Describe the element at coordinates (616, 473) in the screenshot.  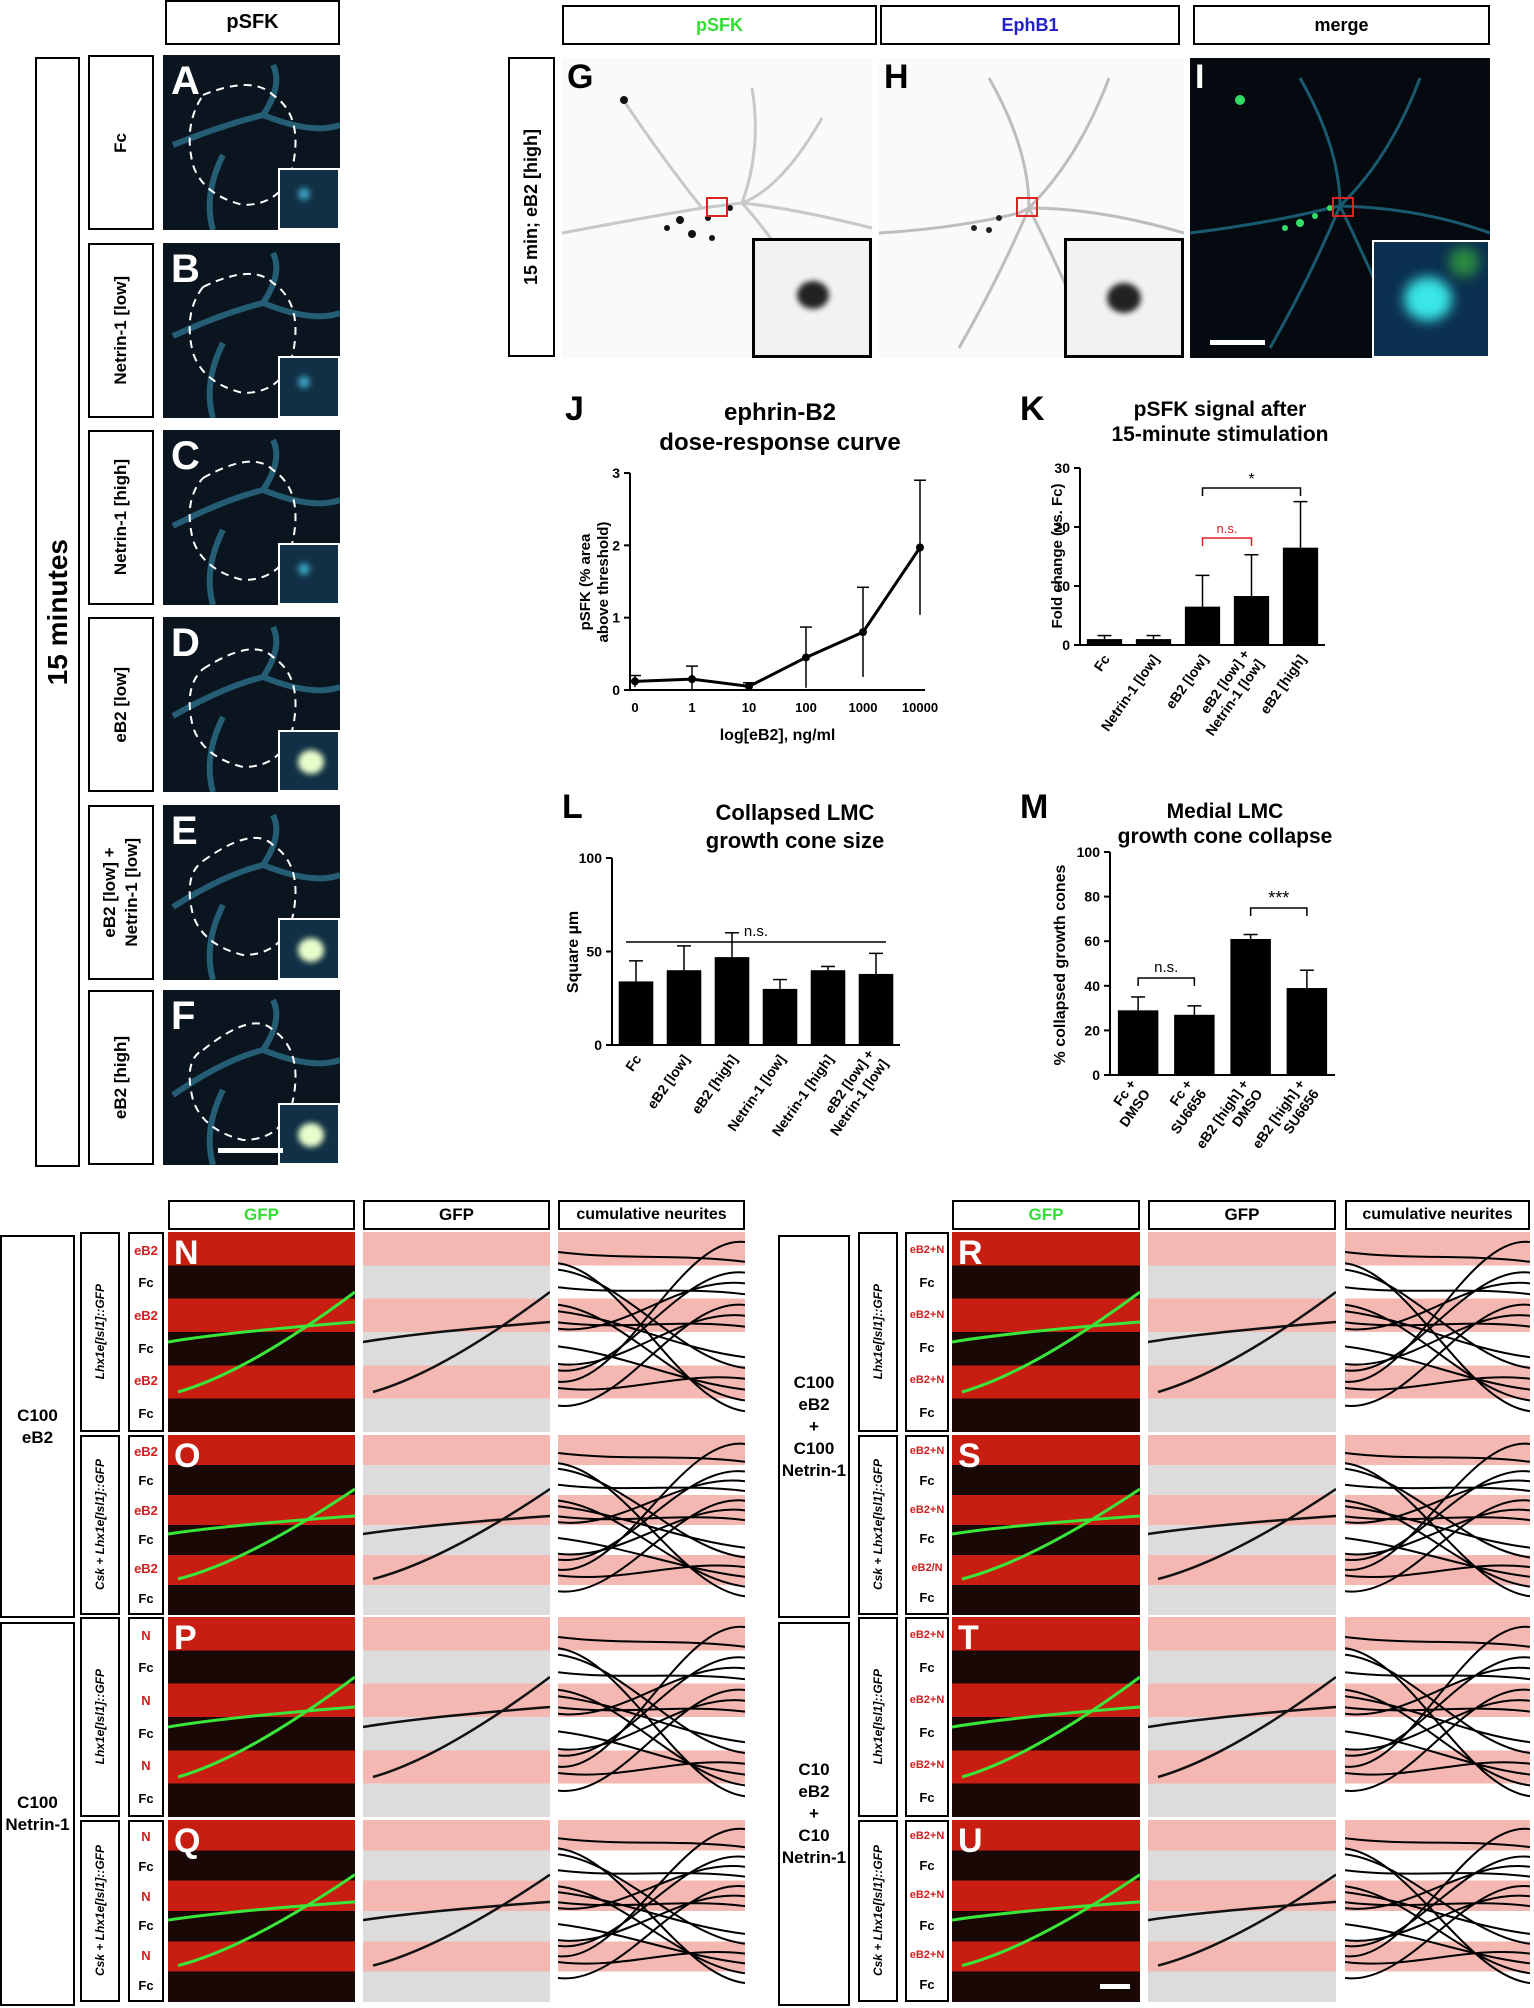
I see `chart-j-ytick-label: 3` at that location.